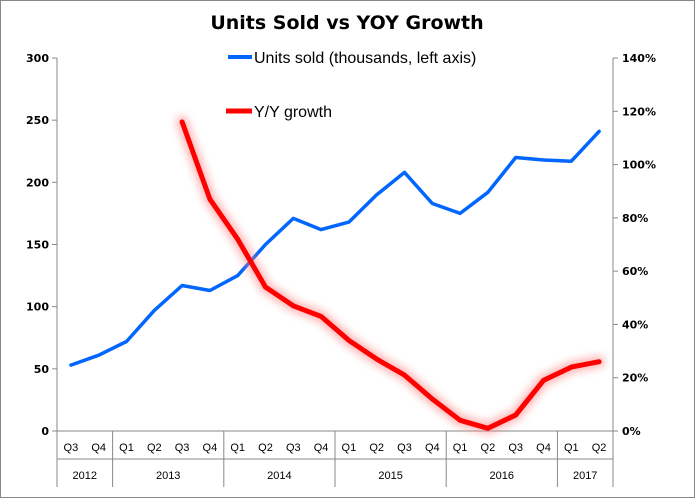 The width and height of the screenshot is (695, 498). What do you see at coordinates (635, 324) in the screenshot?
I see `right-tick-label: 40%` at bounding box center [635, 324].